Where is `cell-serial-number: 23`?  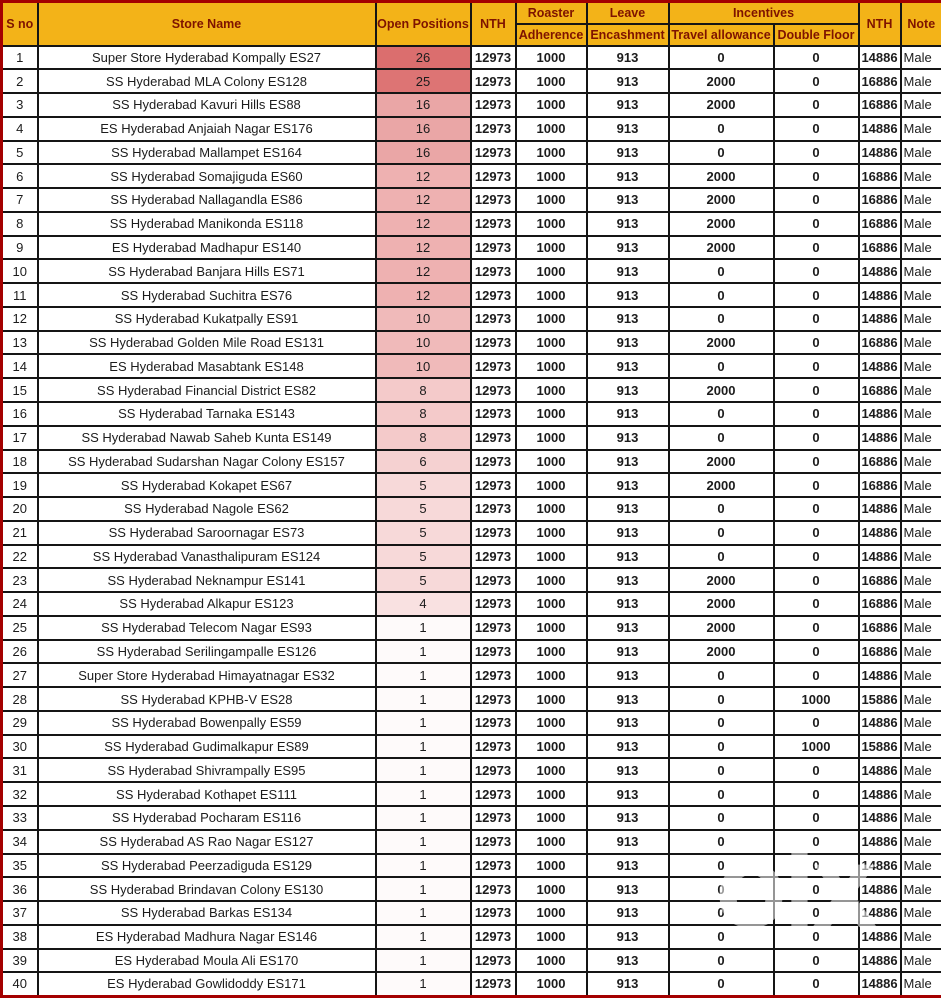
cell-serial-number: 23 is located at coordinates (19, 580).